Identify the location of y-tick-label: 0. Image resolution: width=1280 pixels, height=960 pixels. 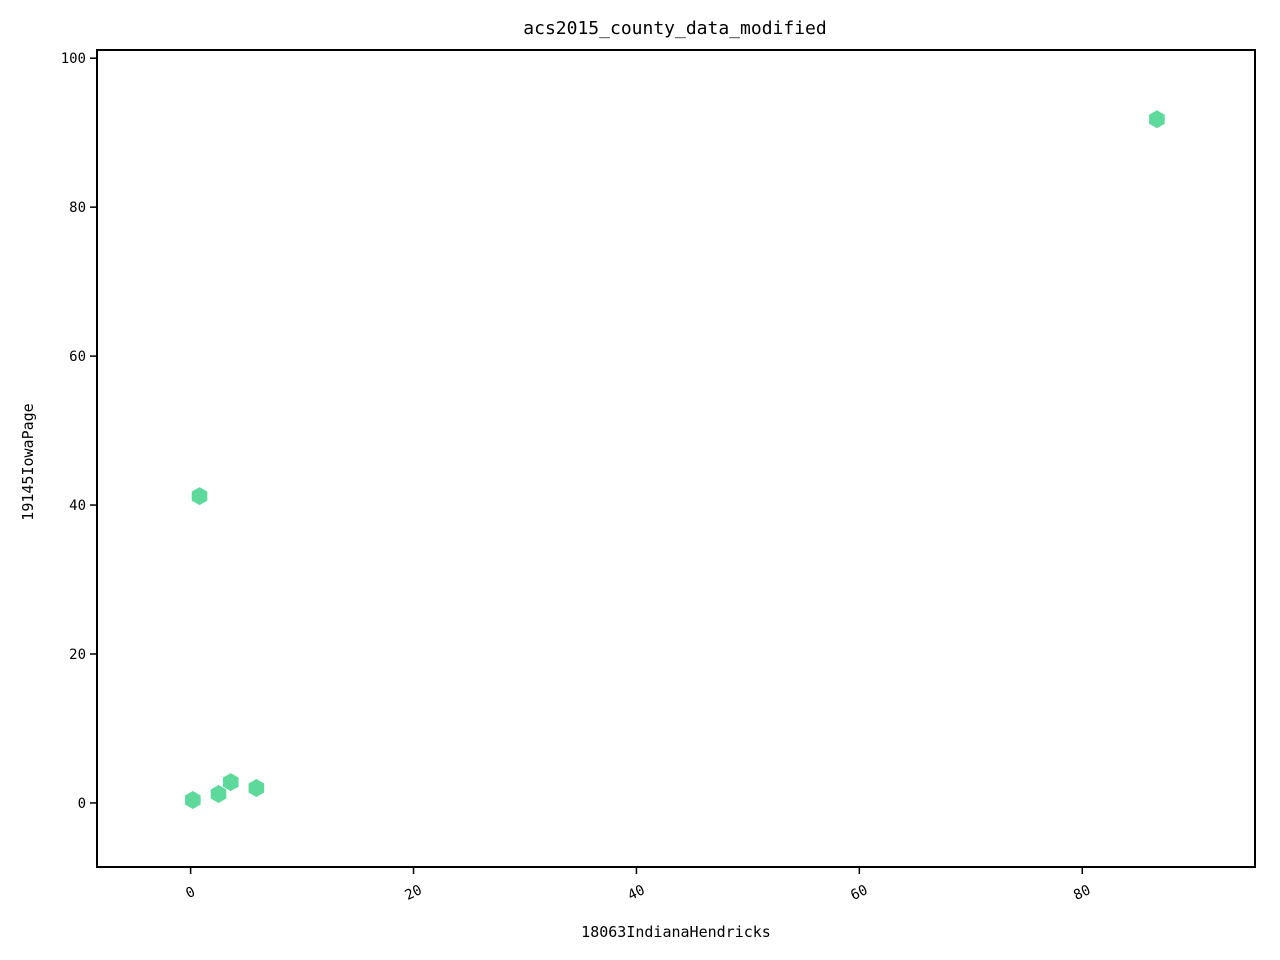
(82, 804).